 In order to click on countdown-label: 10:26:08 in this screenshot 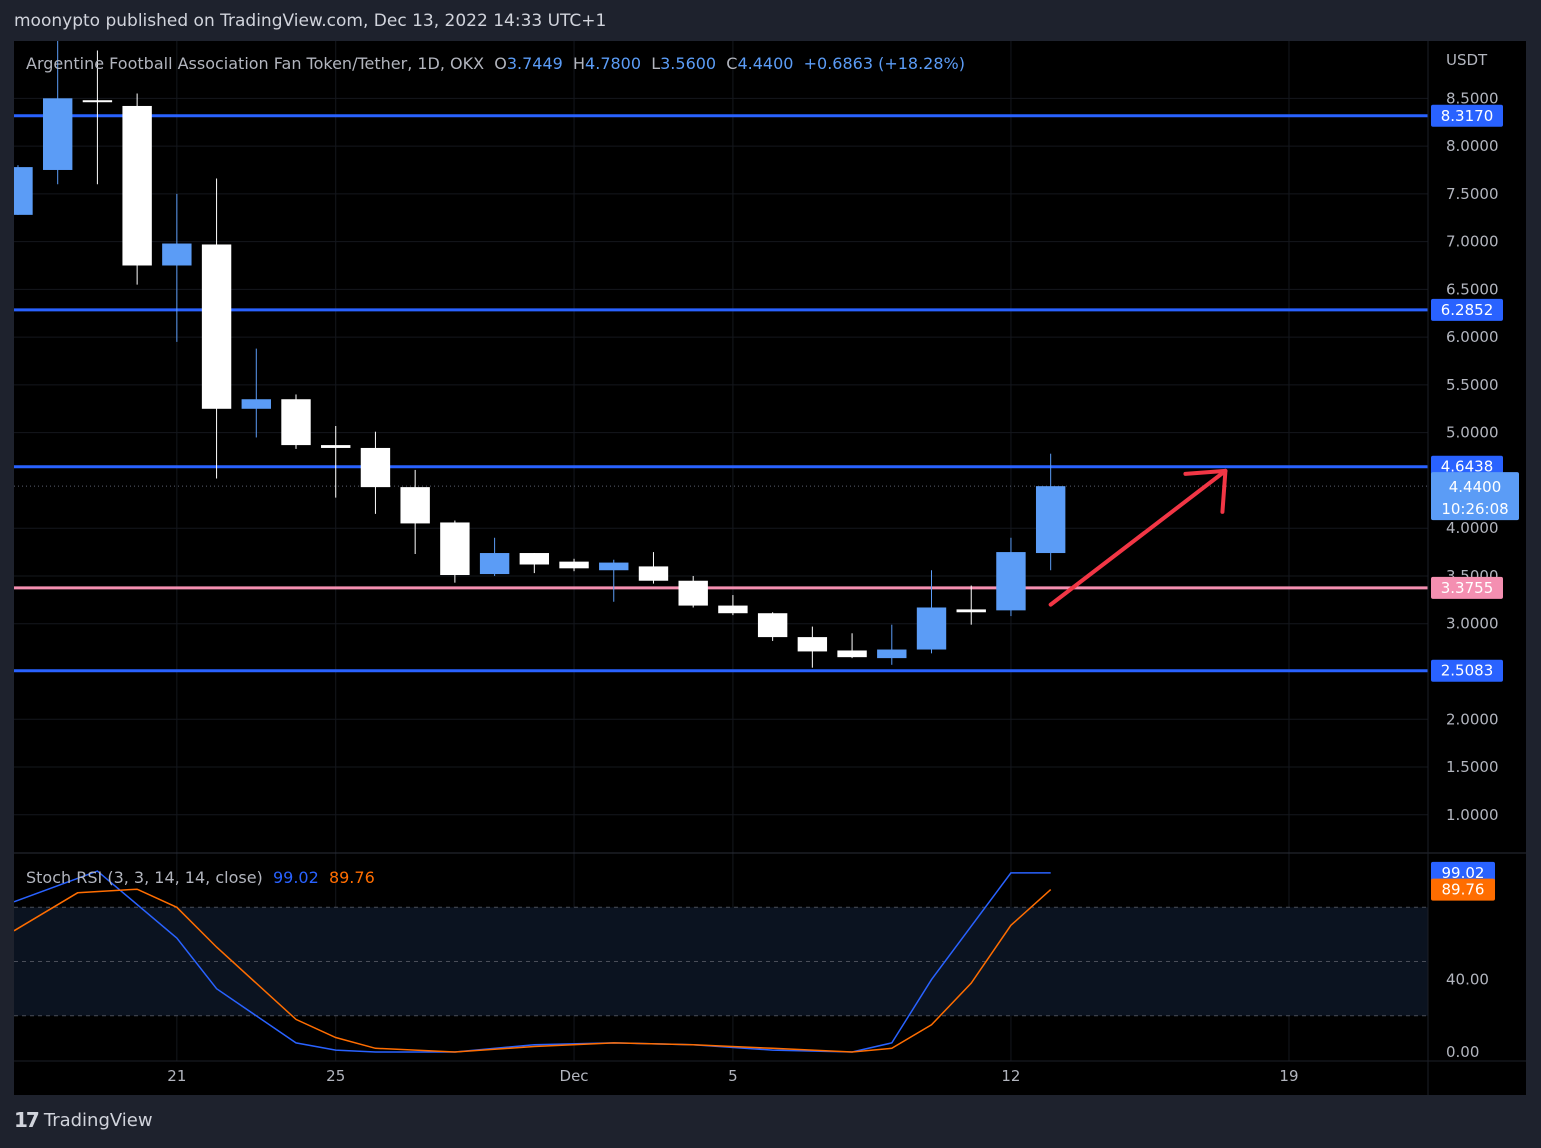, I will do `click(1474, 509)`.